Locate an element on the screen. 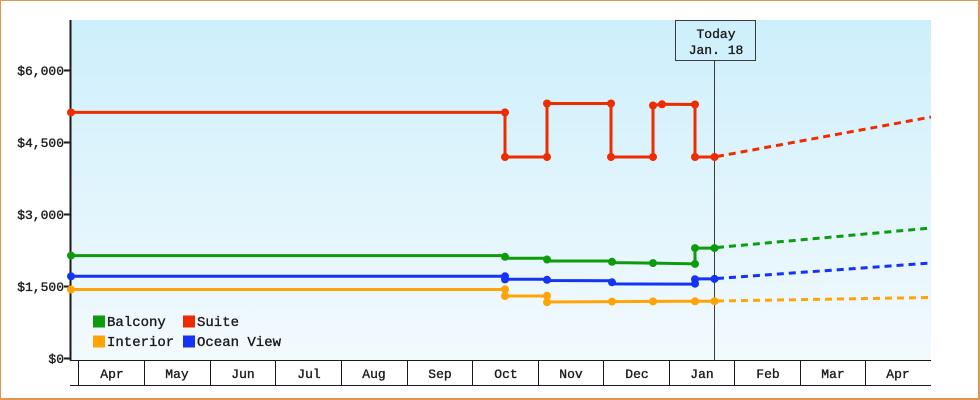 The height and width of the screenshot is (400, 980). svg-text: Jan is located at coordinates (701, 374).